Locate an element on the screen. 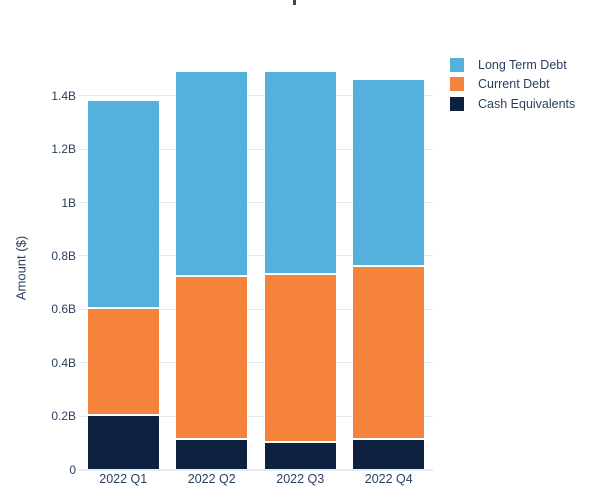 Image resolution: width=600 pixels, height=500 pixels. y-axis-title: Amount ($) is located at coordinates (21, 268).